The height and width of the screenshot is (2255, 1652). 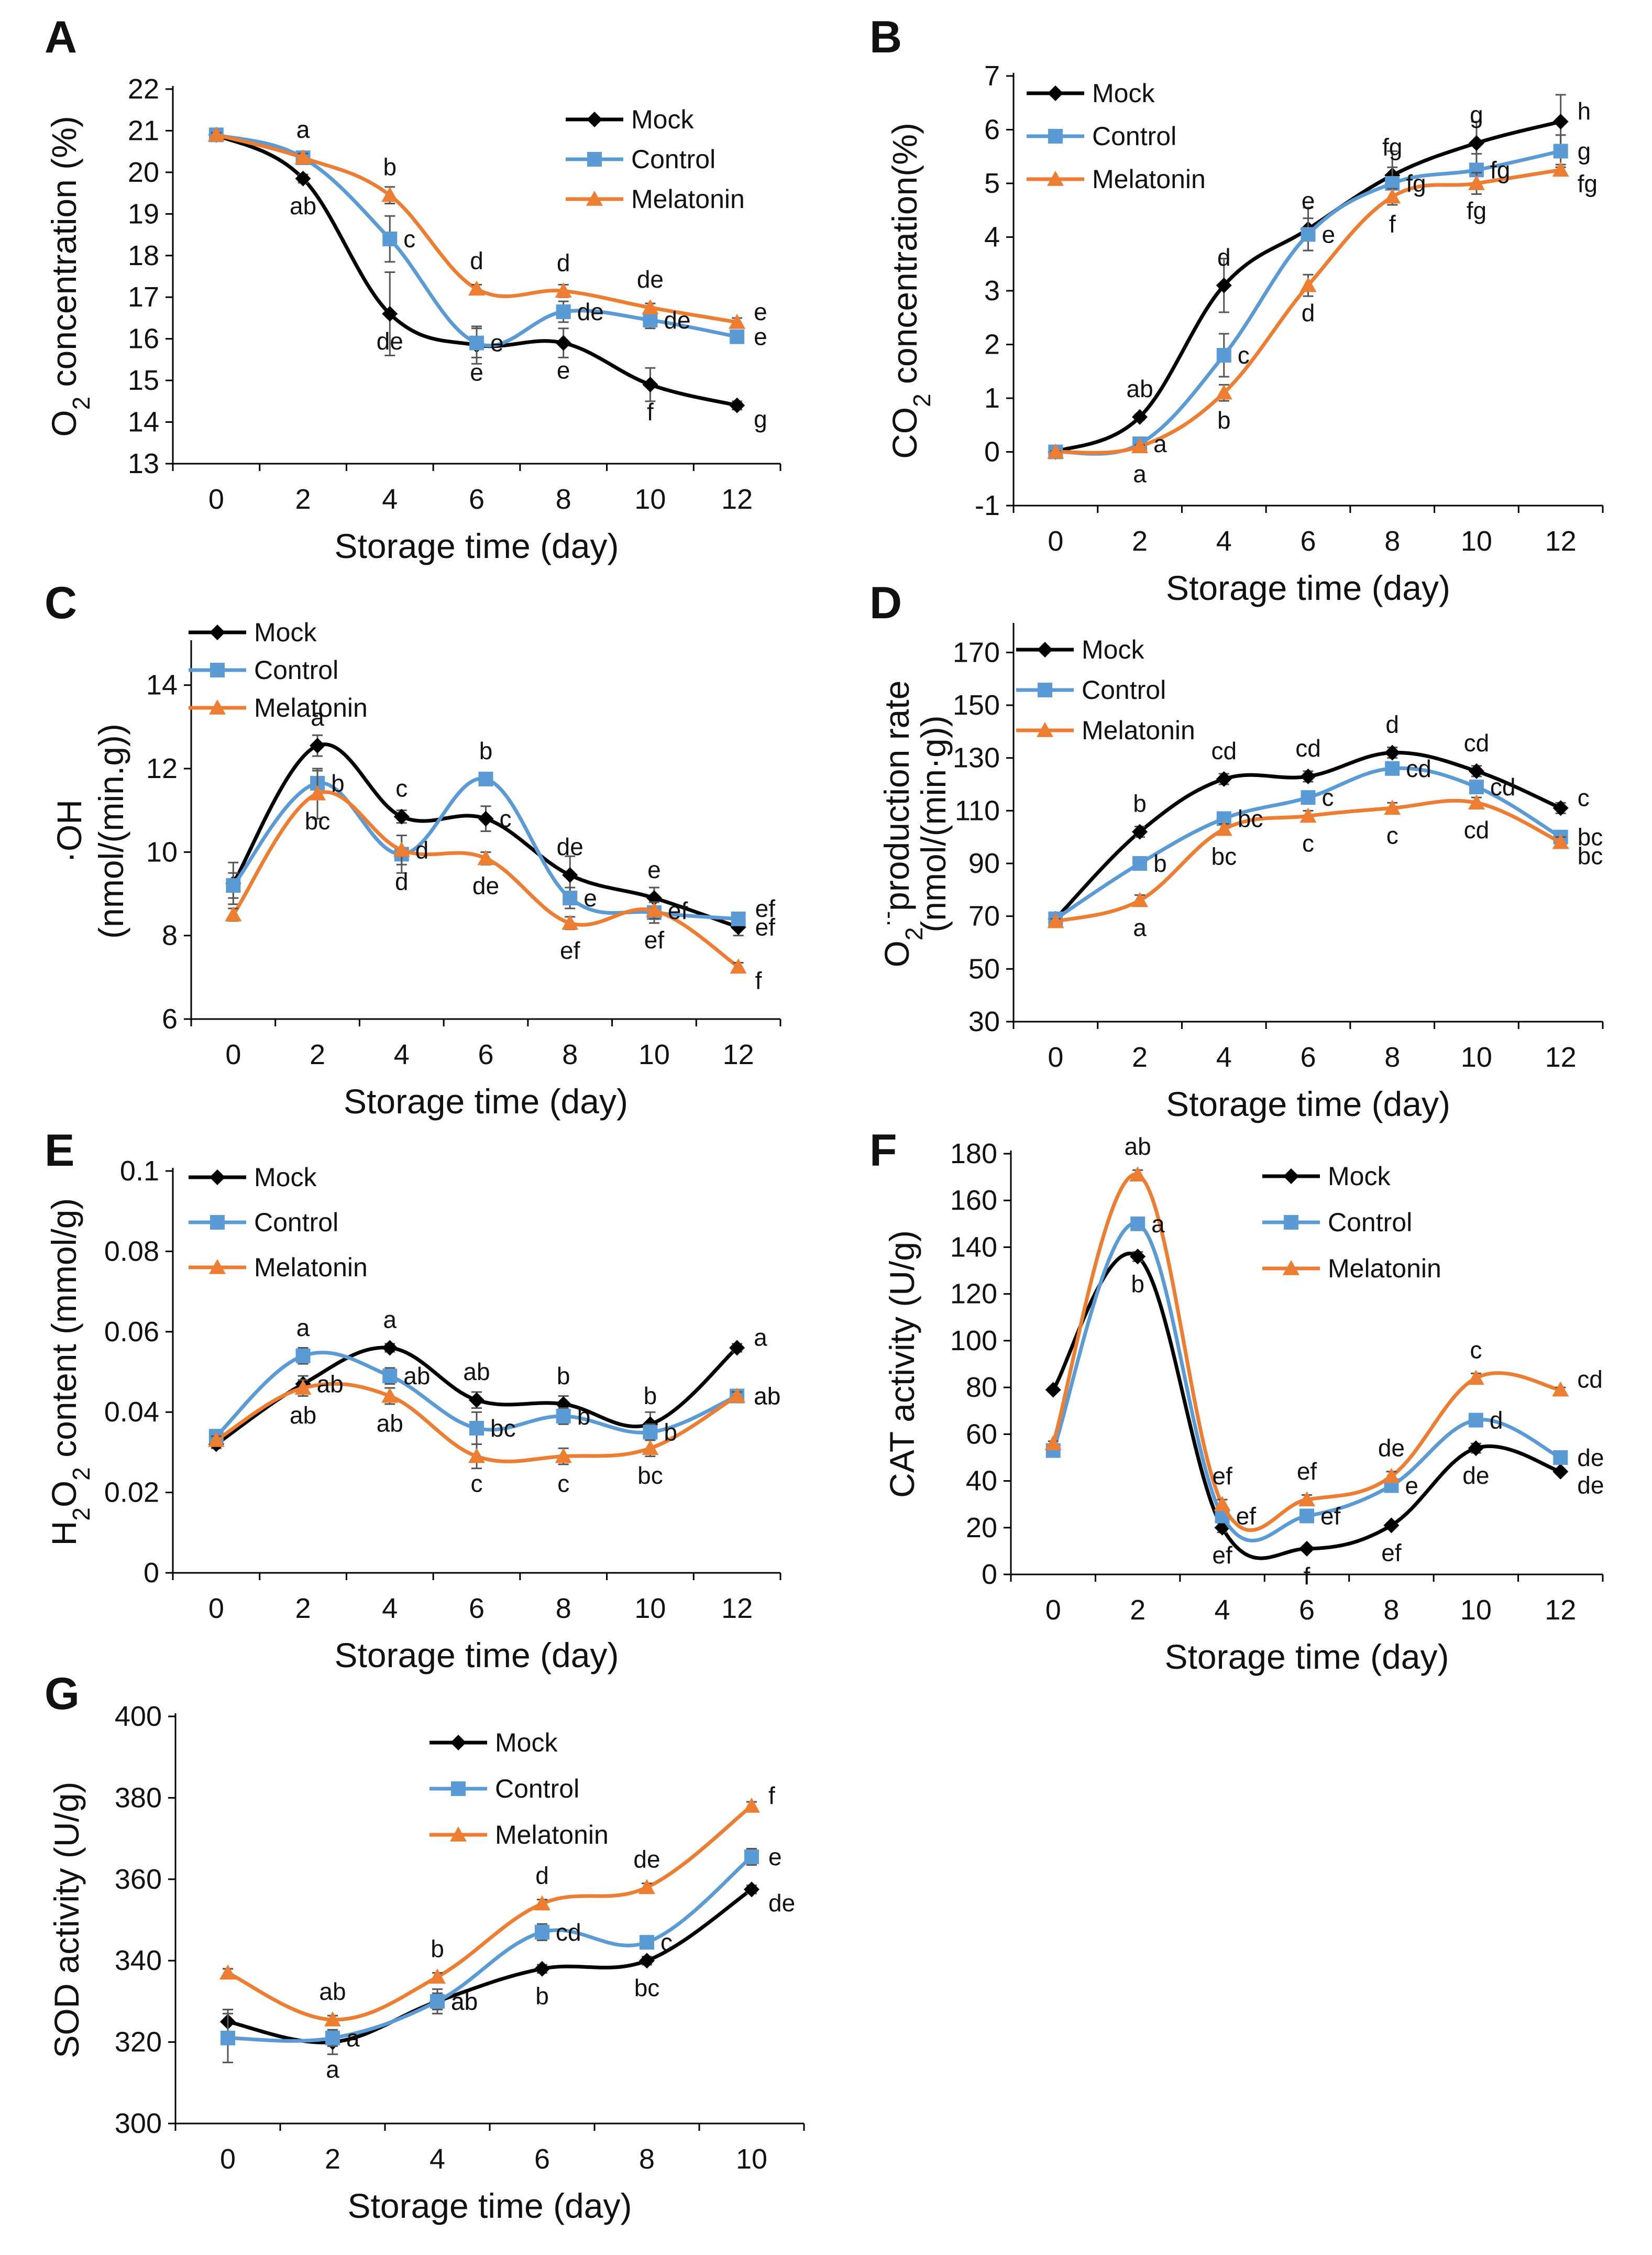 I want to click on y-tick-label: 360, so click(x=138, y=1880).